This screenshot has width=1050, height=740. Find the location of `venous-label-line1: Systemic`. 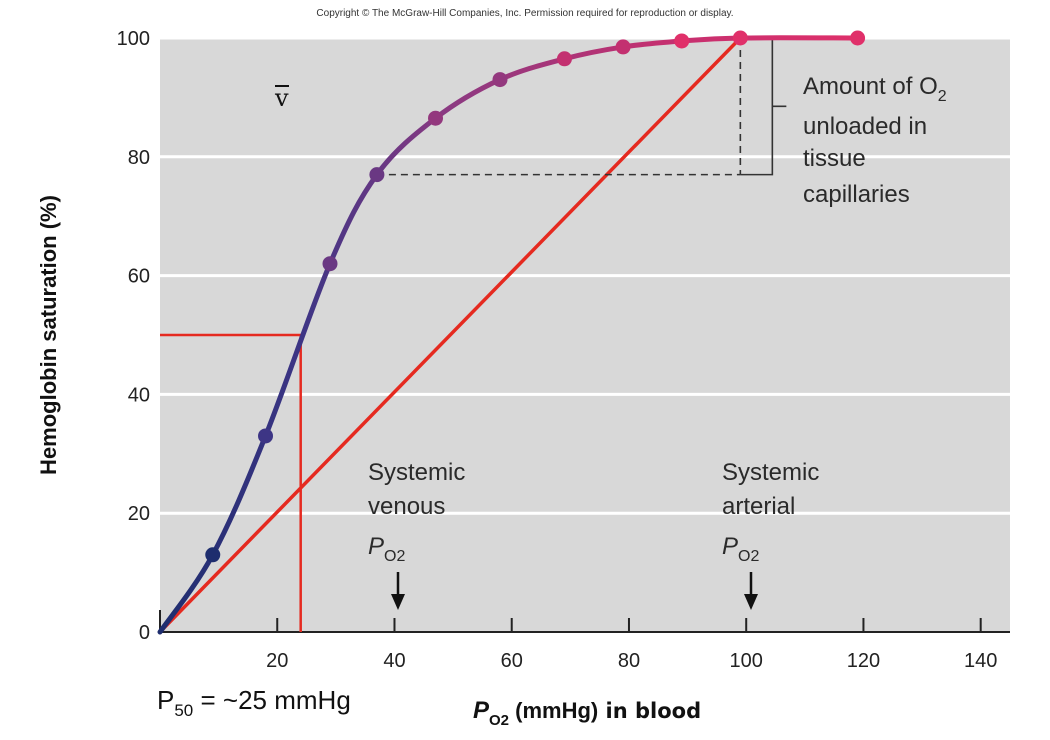

venous-label-line1: Systemic is located at coordinates (416, 472).